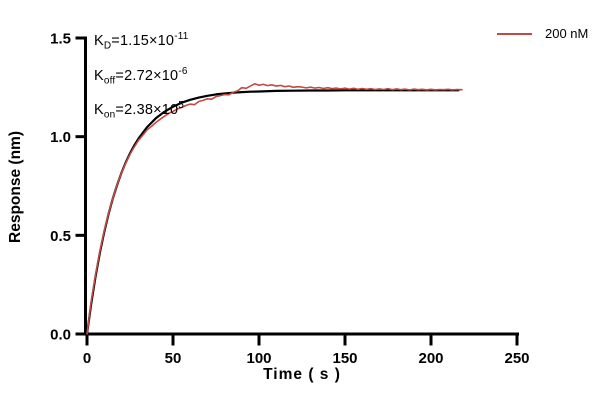 Image resolution: width=606 pixels, height=412 pixels. I want to click on x-tick-label: 0, so click(87, 358).